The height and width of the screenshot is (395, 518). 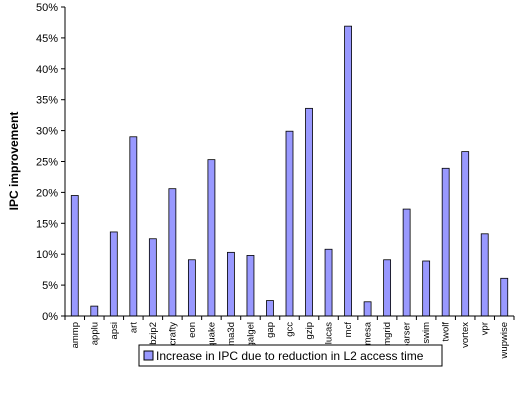 What do you see at coordinates (485, 328) in the screenshot?
I see `x-tick-label: vpr` at bounding box center [485, 328].